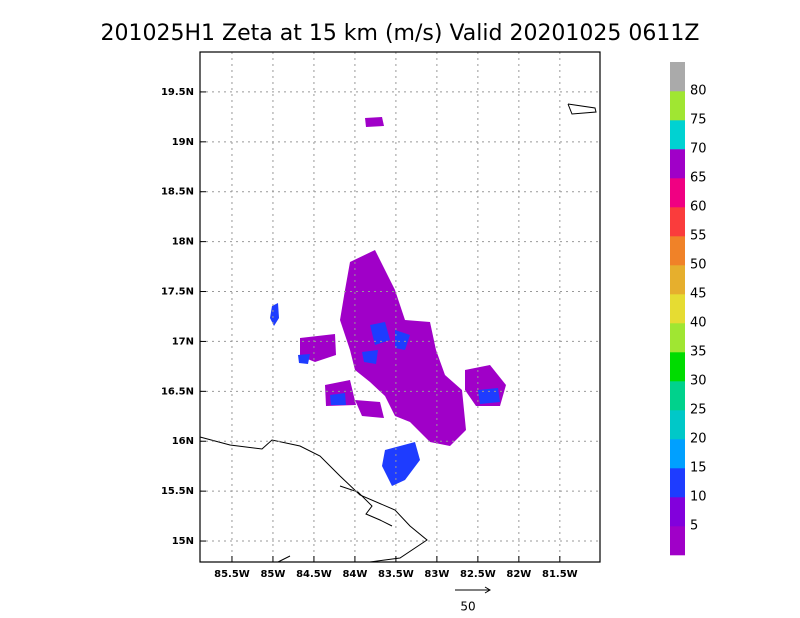 This screenshot has height=618, width=800. Describe the element at coordinates (698, 178) in the screenshot. I see `colorbar-label: 65` at that location.